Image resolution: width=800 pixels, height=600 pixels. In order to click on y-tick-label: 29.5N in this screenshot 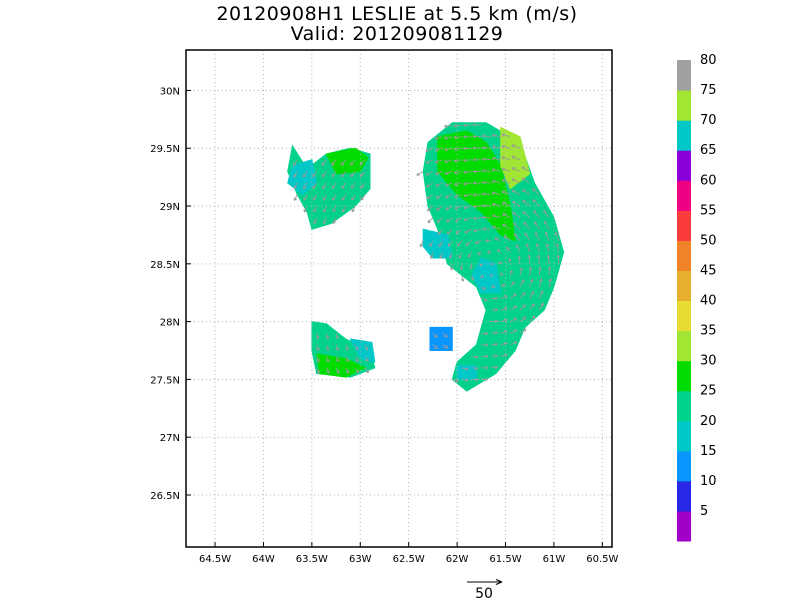, I will do `click(165, 149)`.